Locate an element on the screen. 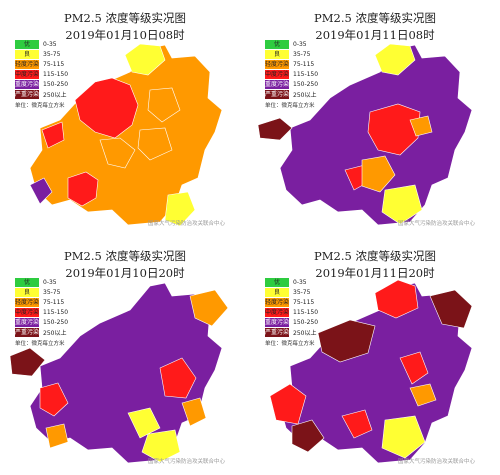 This screenshot has width=500, height=475. panel-2-title: PM2.5 浓度等级实况图 is located at coordinates (375, 18).